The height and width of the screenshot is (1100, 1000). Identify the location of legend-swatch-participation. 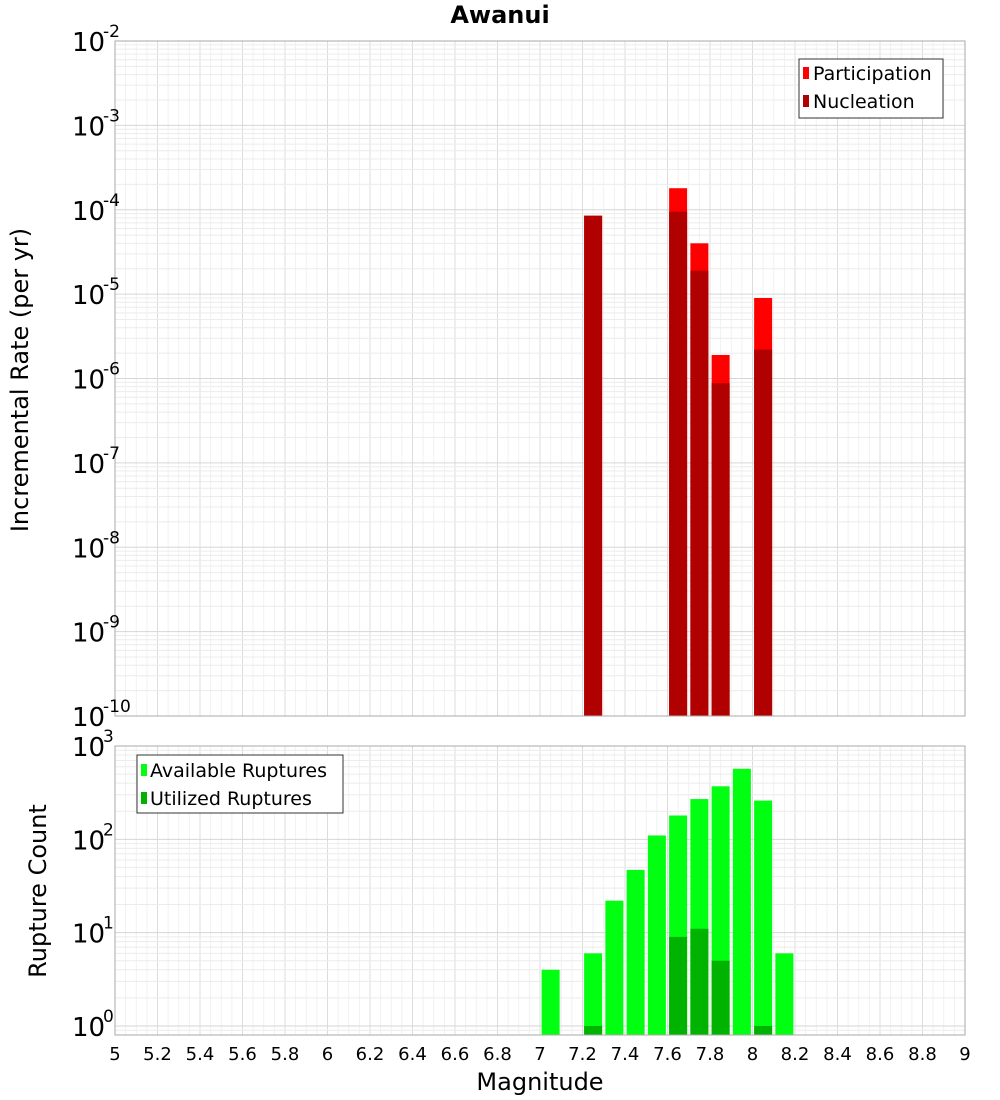
(806, 73).